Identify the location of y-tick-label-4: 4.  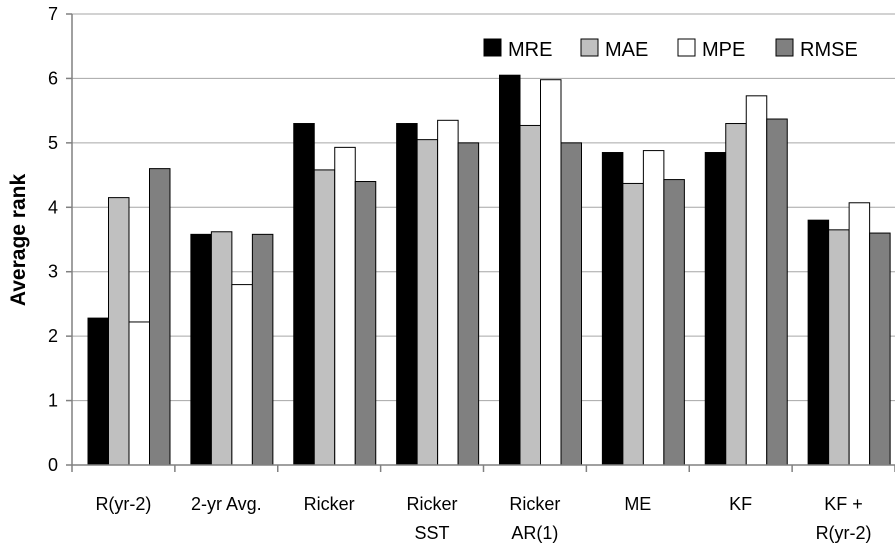
(53, 207).